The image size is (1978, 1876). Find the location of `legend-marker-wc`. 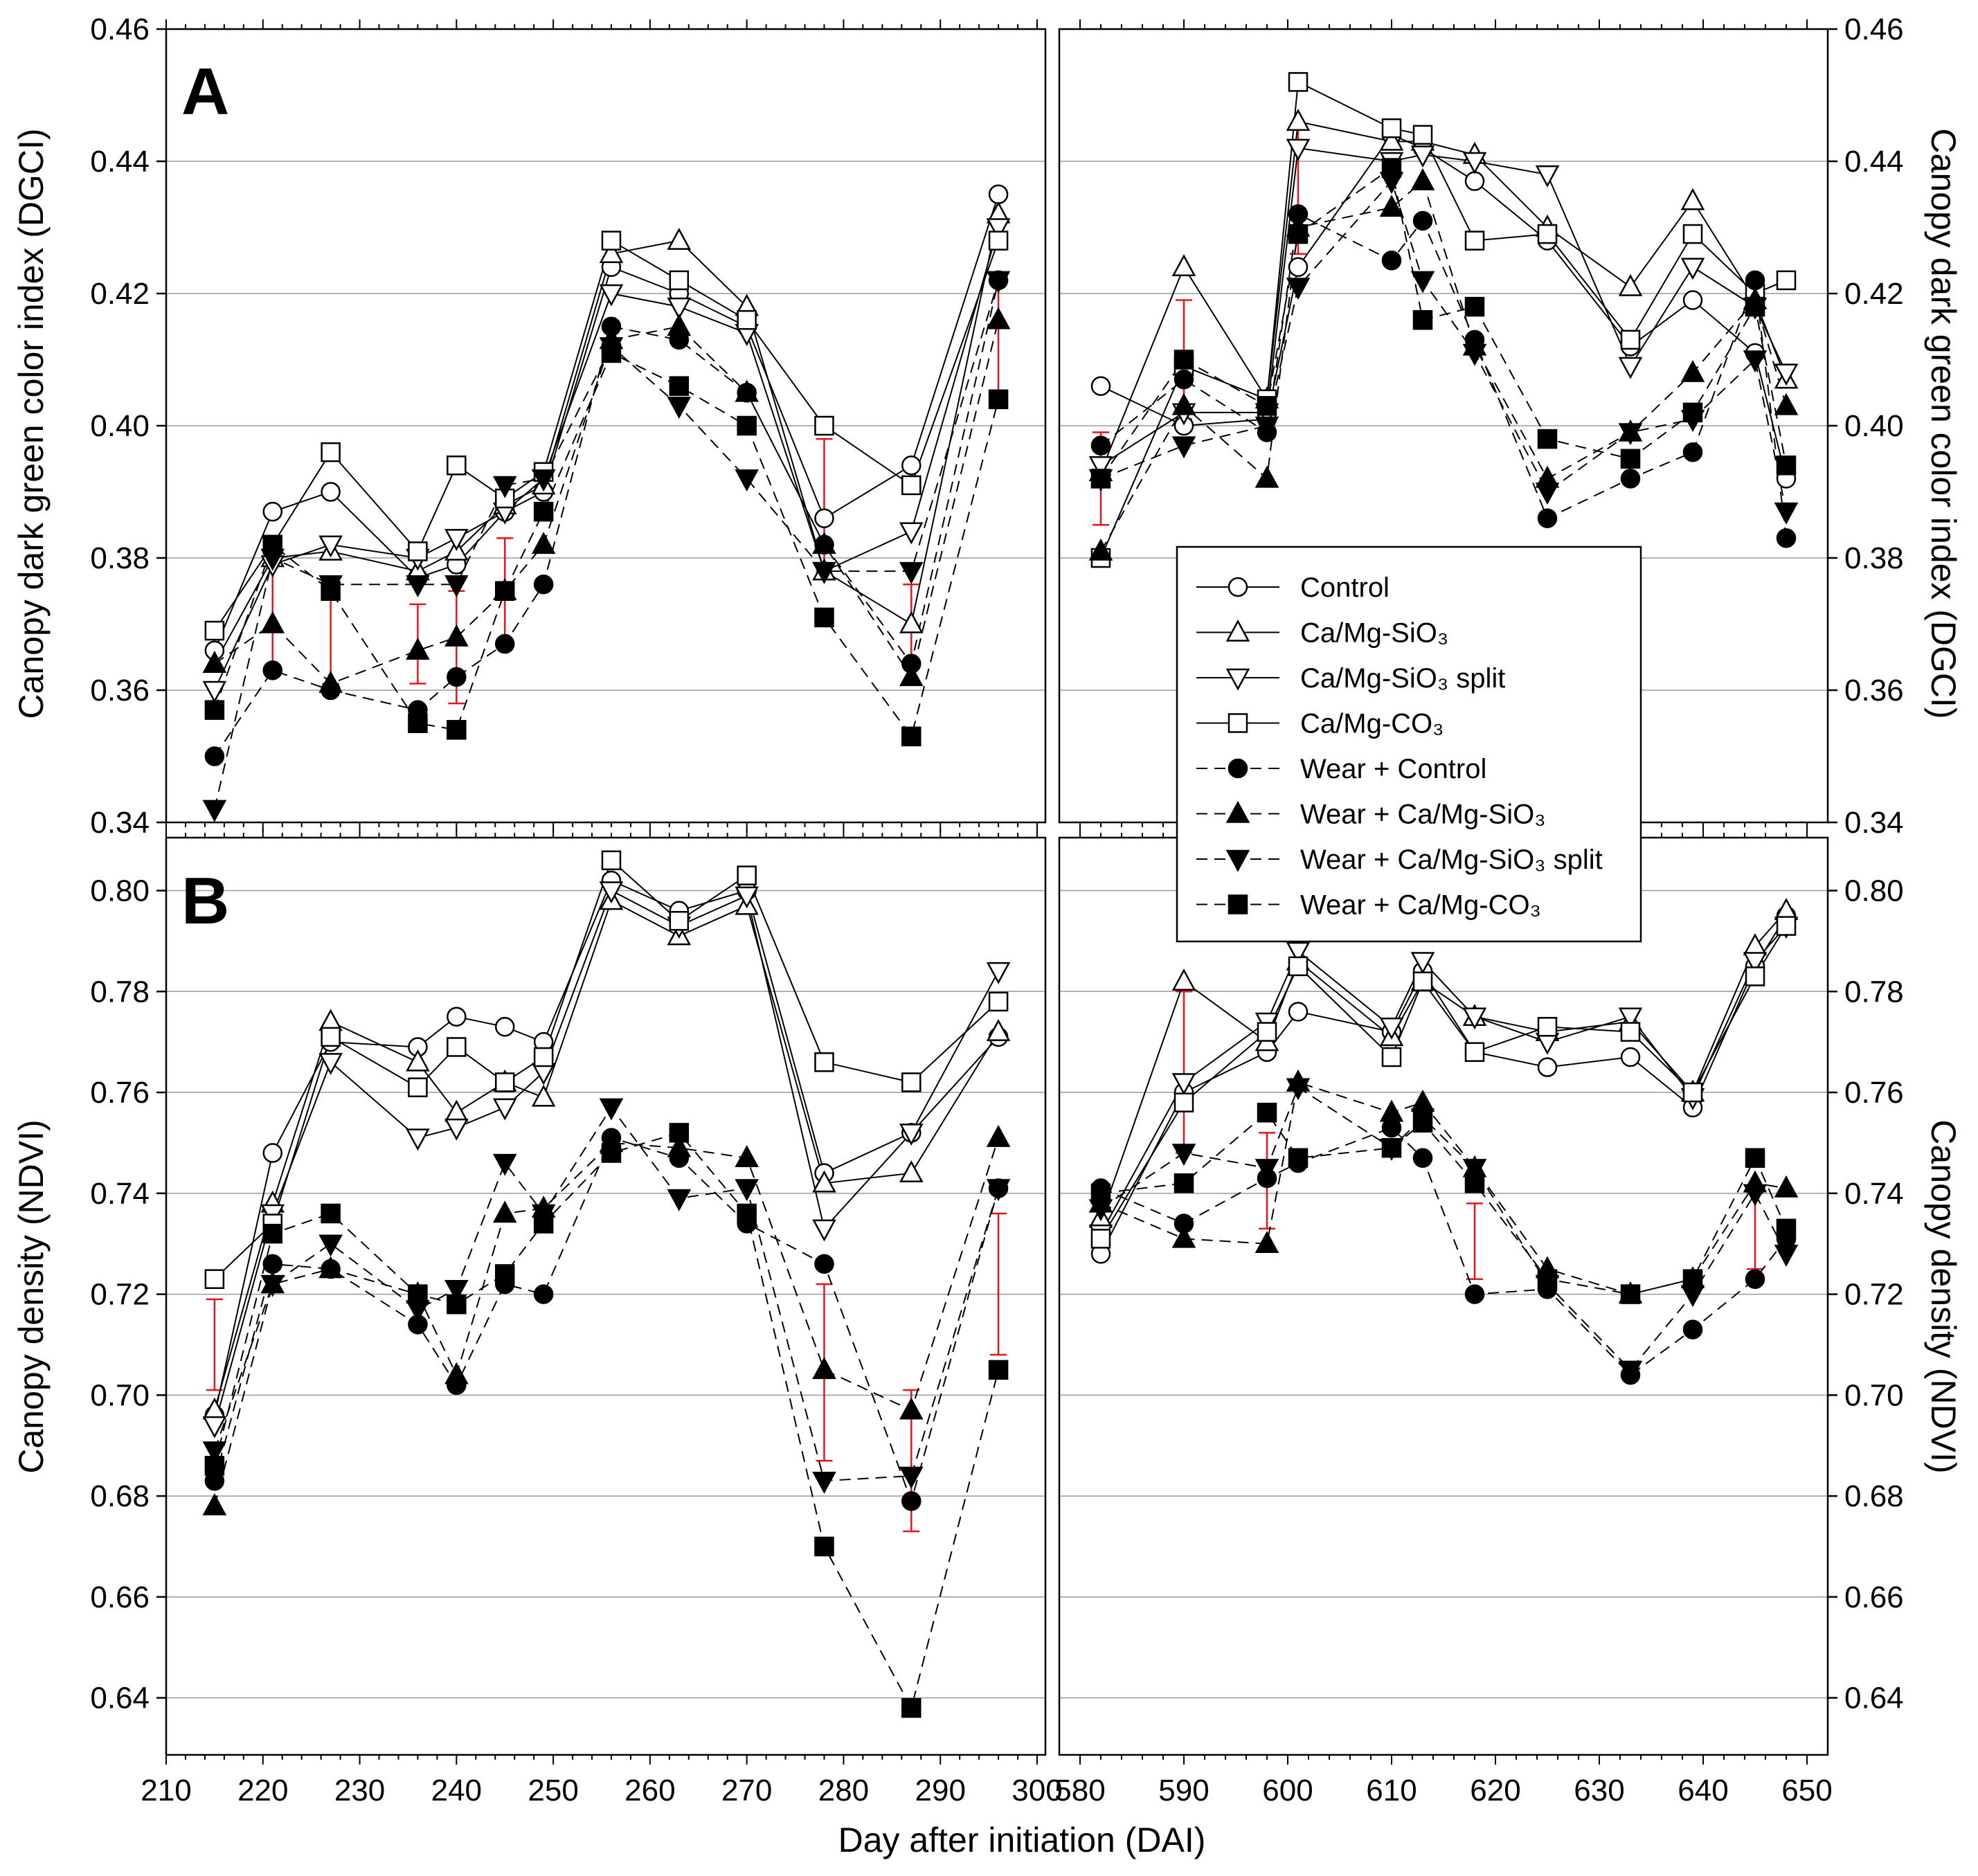

legend-marker-wc is located at coordinates (1238, 768).